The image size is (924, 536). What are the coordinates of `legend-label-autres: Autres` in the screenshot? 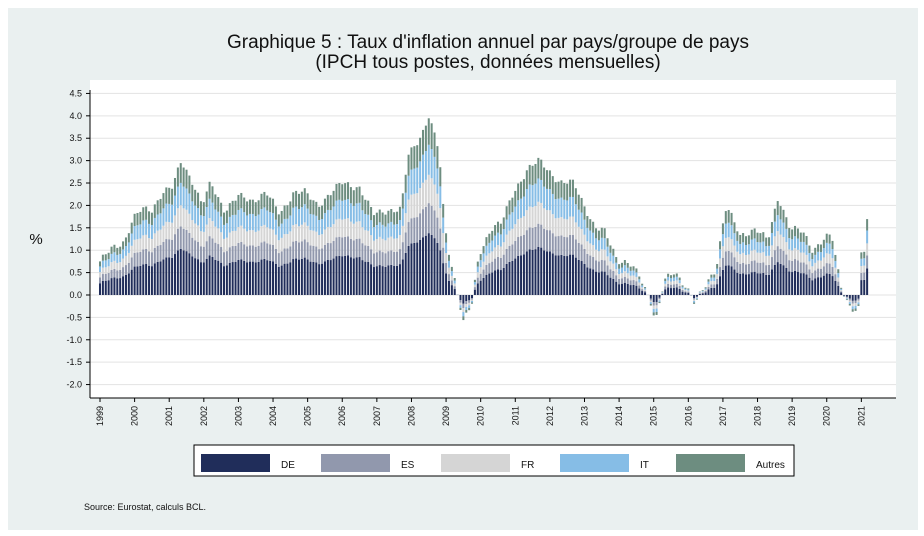 It's located at (770, 465).